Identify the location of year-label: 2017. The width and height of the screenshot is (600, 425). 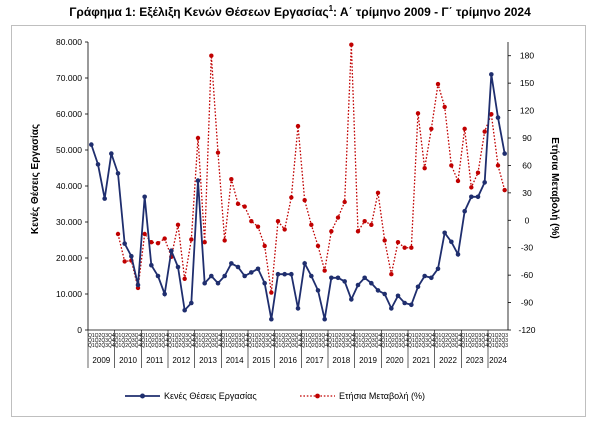
(315, 360).